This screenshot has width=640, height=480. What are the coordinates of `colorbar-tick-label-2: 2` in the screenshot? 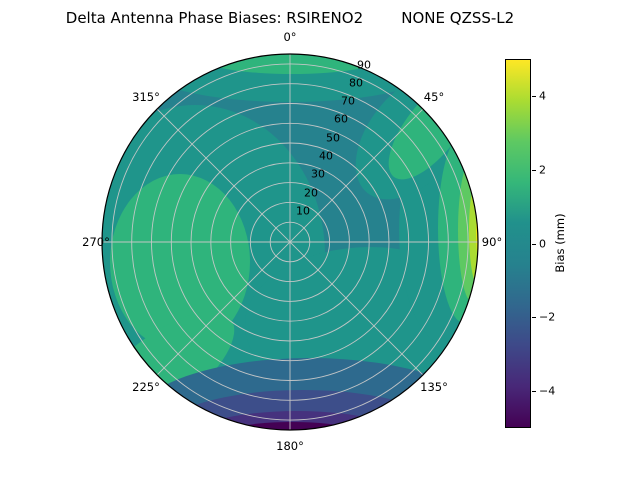 It's located at (542, 170).